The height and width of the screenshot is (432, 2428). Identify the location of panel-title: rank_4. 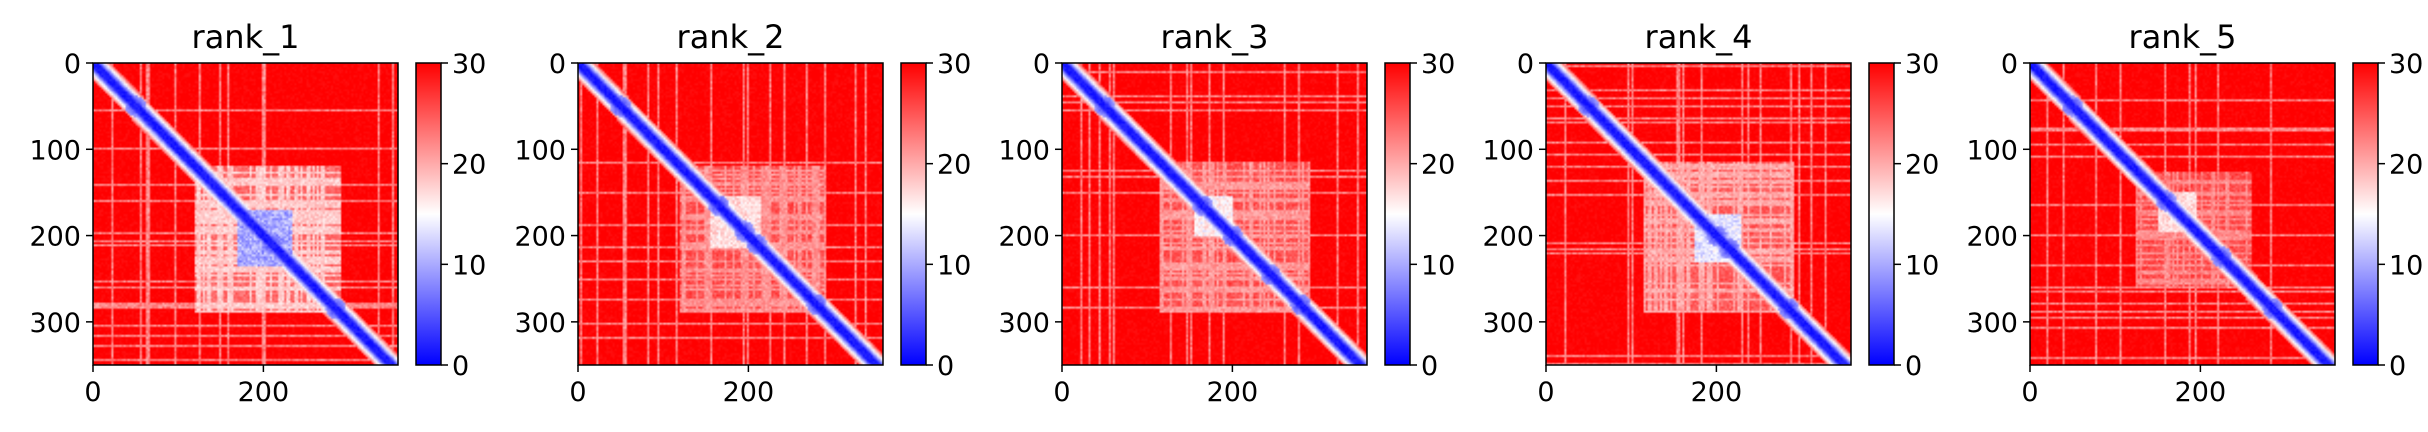
(1699, 37).